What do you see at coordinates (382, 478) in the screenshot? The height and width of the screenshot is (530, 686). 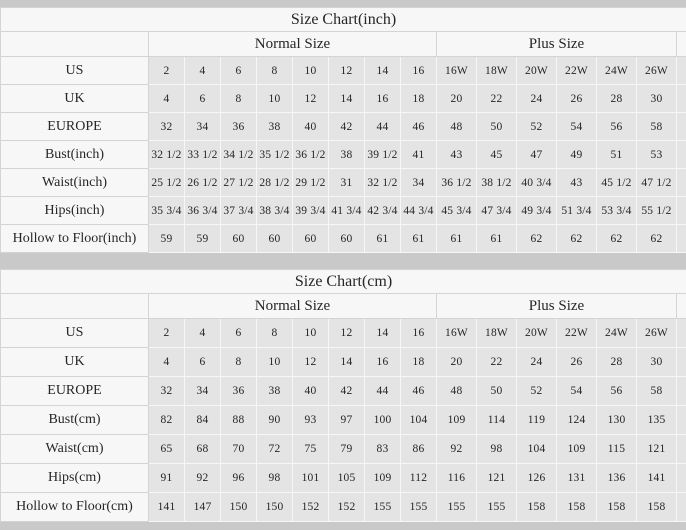 I see `size-value-cell: 109` at bounding box center [382, 478].